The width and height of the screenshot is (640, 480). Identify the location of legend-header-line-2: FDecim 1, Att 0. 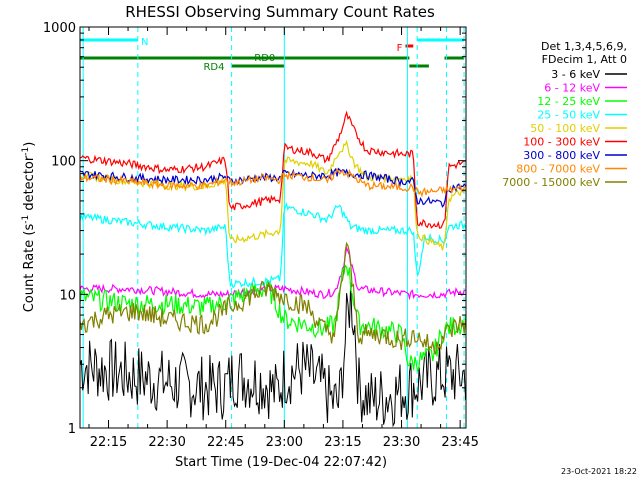
(584, 59).